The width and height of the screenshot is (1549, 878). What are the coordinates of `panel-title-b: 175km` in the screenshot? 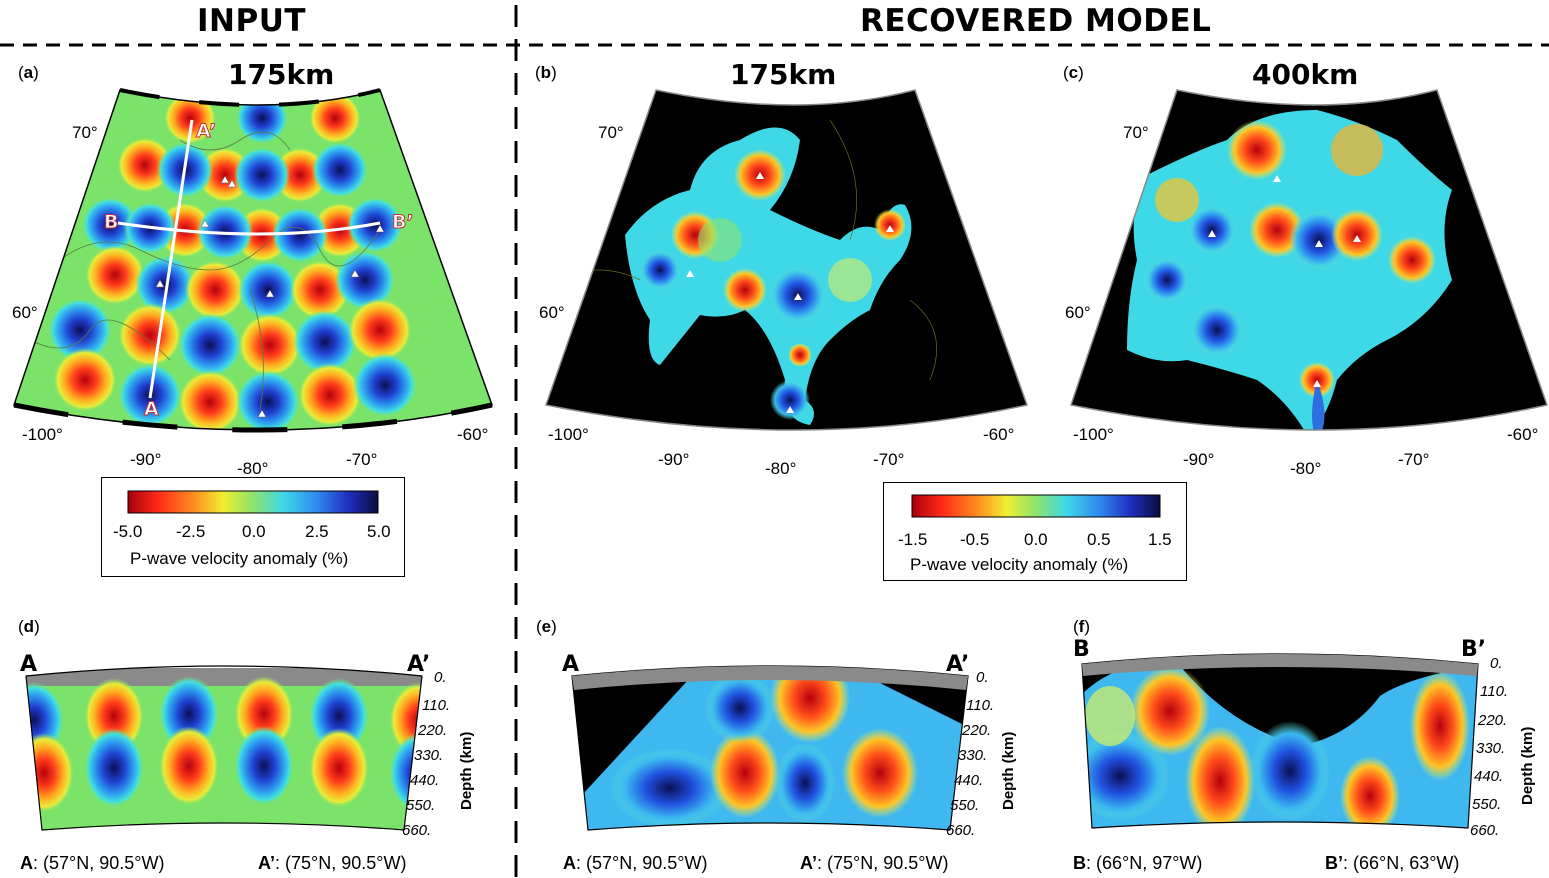 It's located at (783, 74).